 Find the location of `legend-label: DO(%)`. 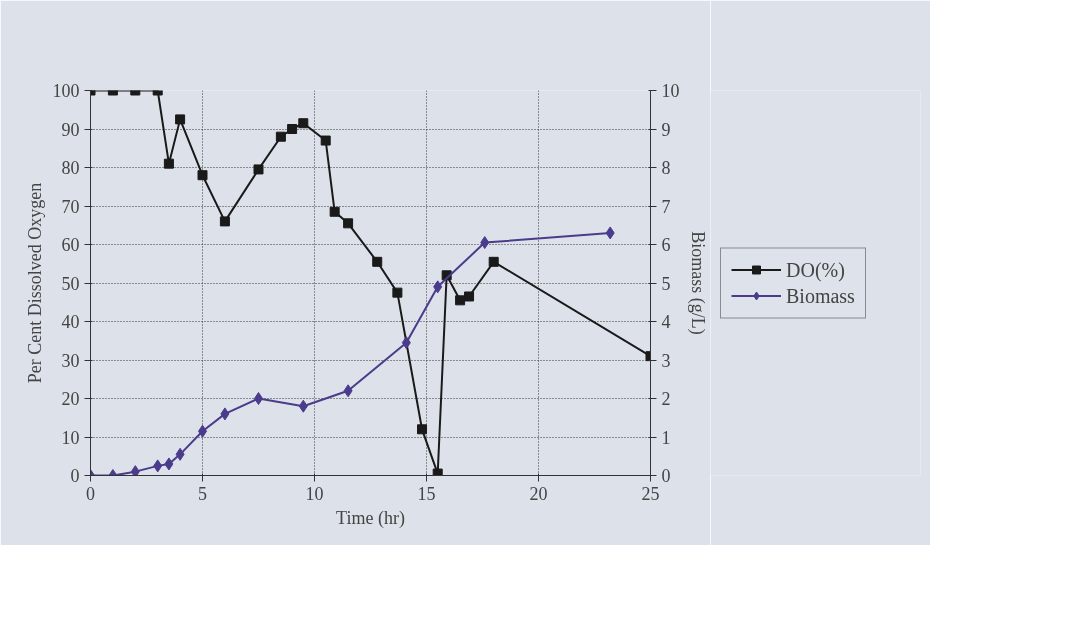

legend-label: DO(%) is located at coordinates (815, 269).